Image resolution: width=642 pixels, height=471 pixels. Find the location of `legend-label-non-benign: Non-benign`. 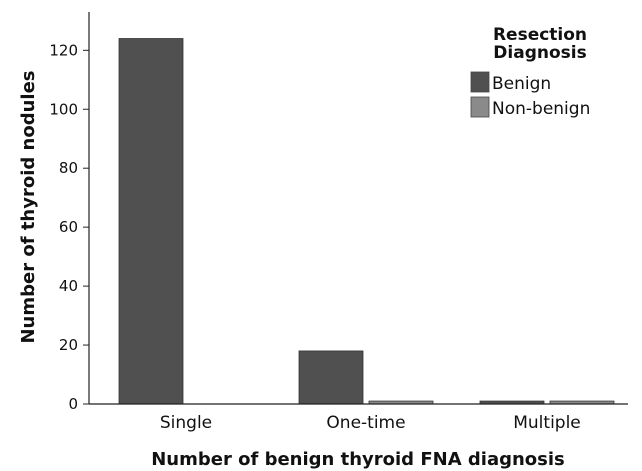

legend-label-non-benign: Non-benign is located at coordinates (541, 109).